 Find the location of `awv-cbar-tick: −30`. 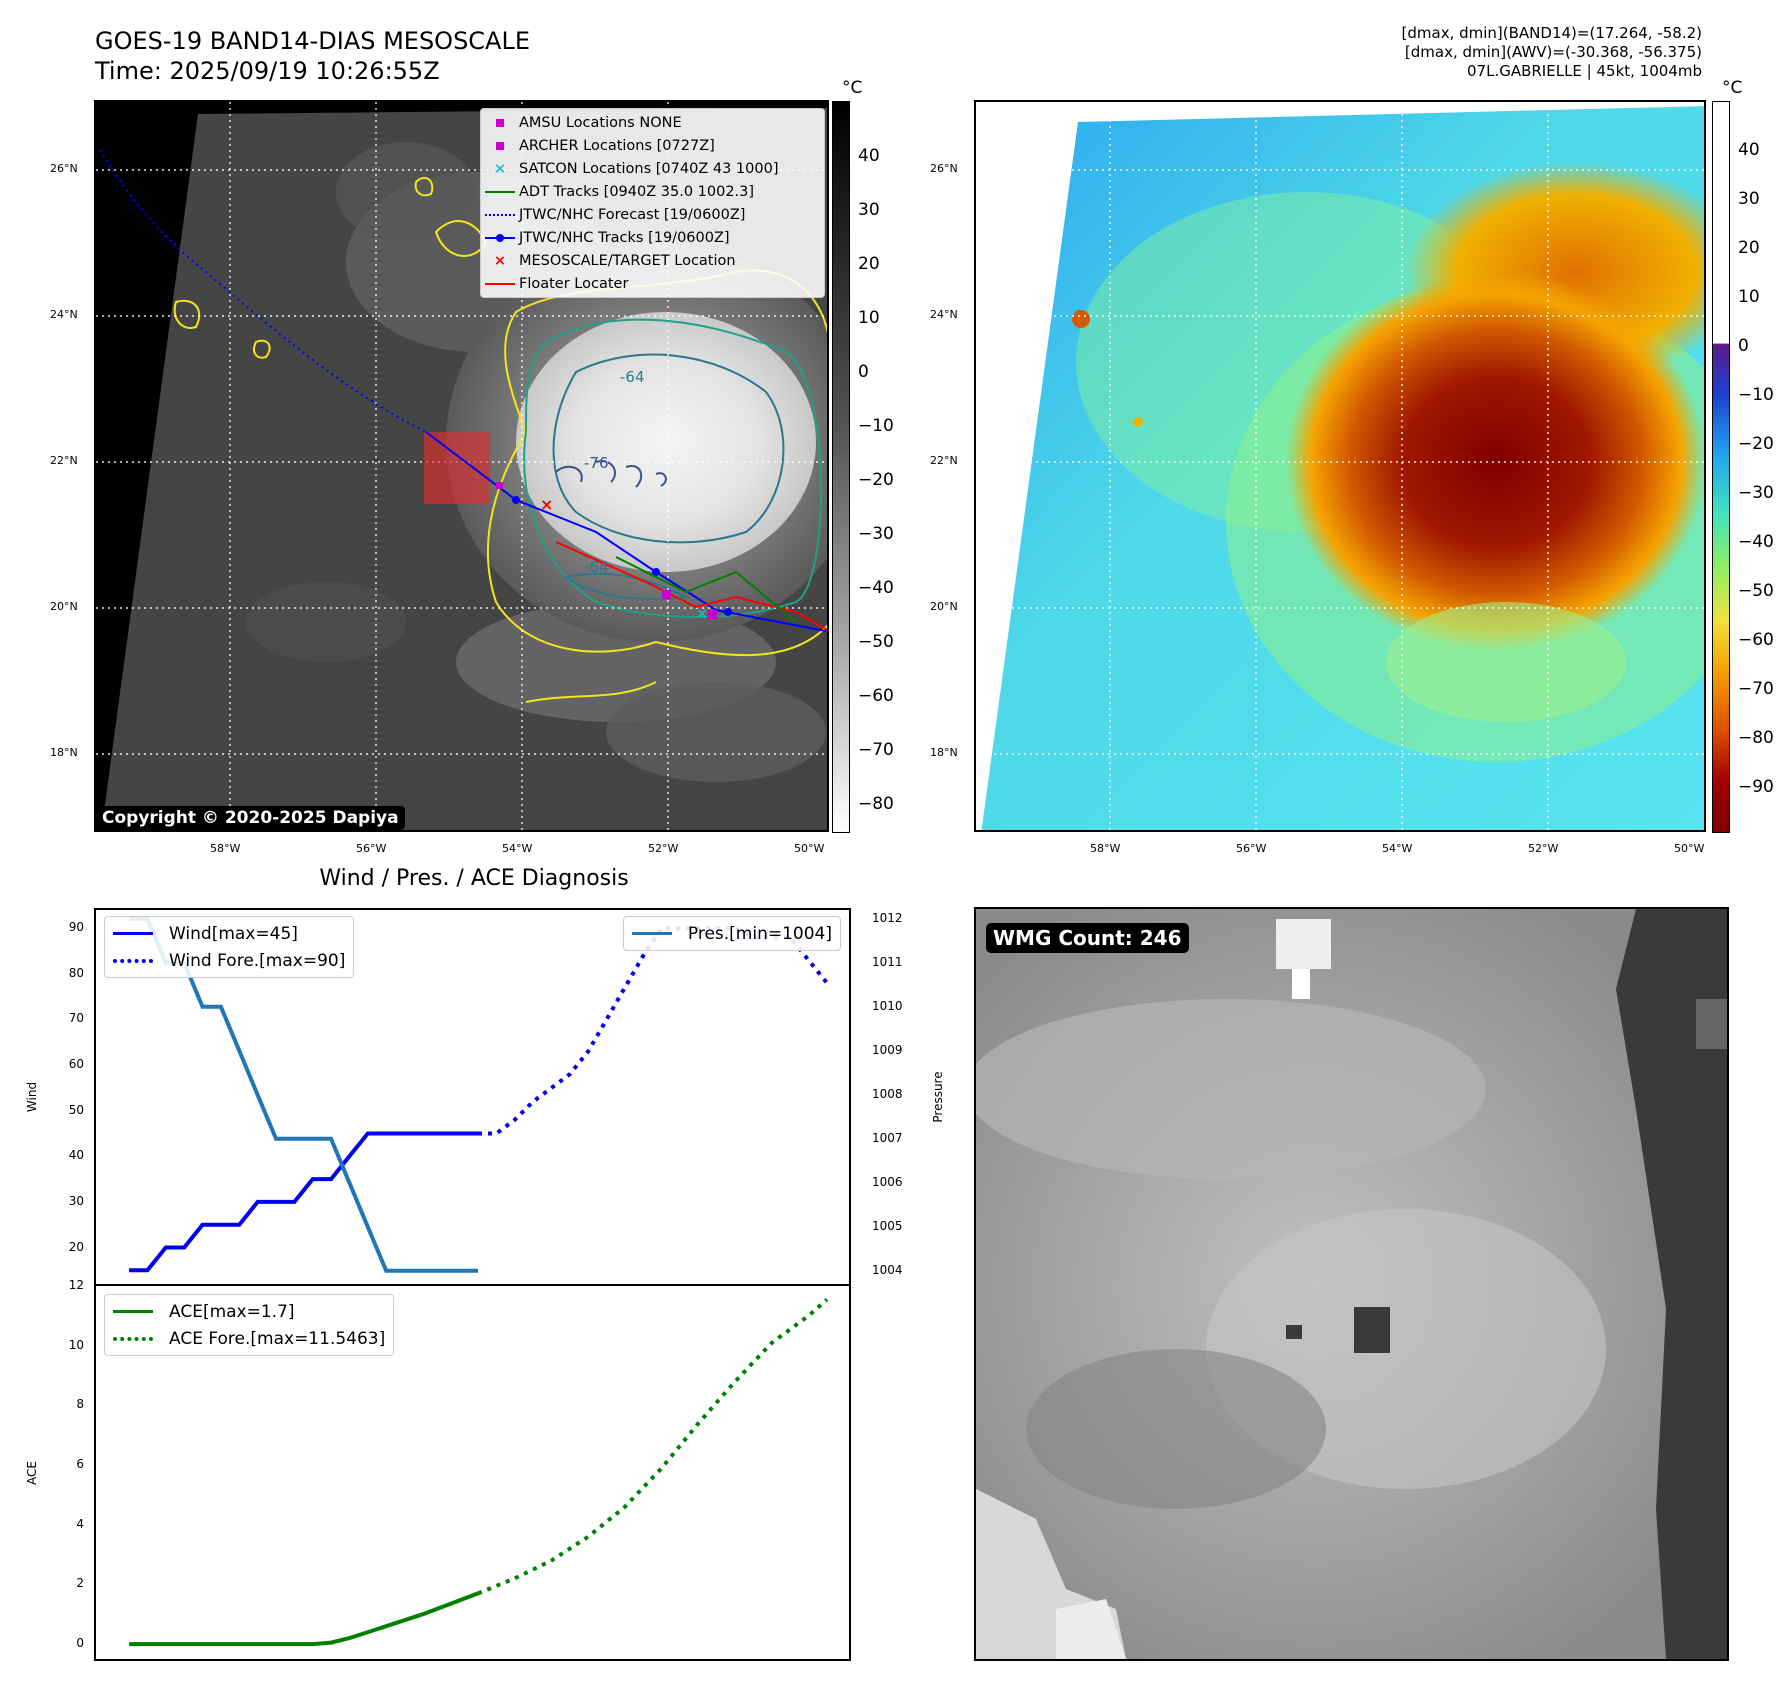

awv-cbar-tick: −30 is located at coordinates (1756, 493).